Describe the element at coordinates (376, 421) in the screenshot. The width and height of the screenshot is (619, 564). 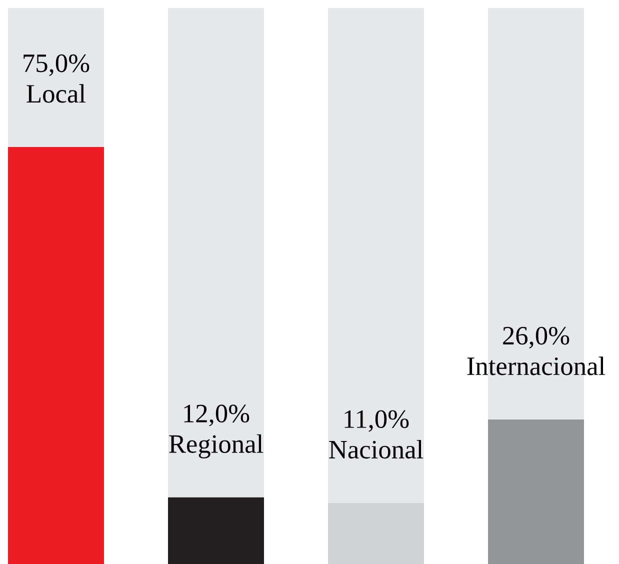
I see `data-label: 11,0%` at that location.